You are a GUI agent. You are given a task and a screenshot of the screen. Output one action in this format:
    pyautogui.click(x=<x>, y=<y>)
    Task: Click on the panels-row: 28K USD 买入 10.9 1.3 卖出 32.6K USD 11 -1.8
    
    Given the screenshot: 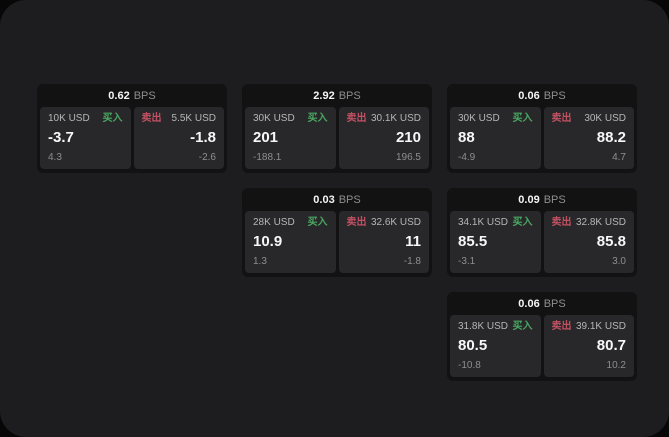 What is the action you would take?
    pyautogui.click(x=337, y=242)
    